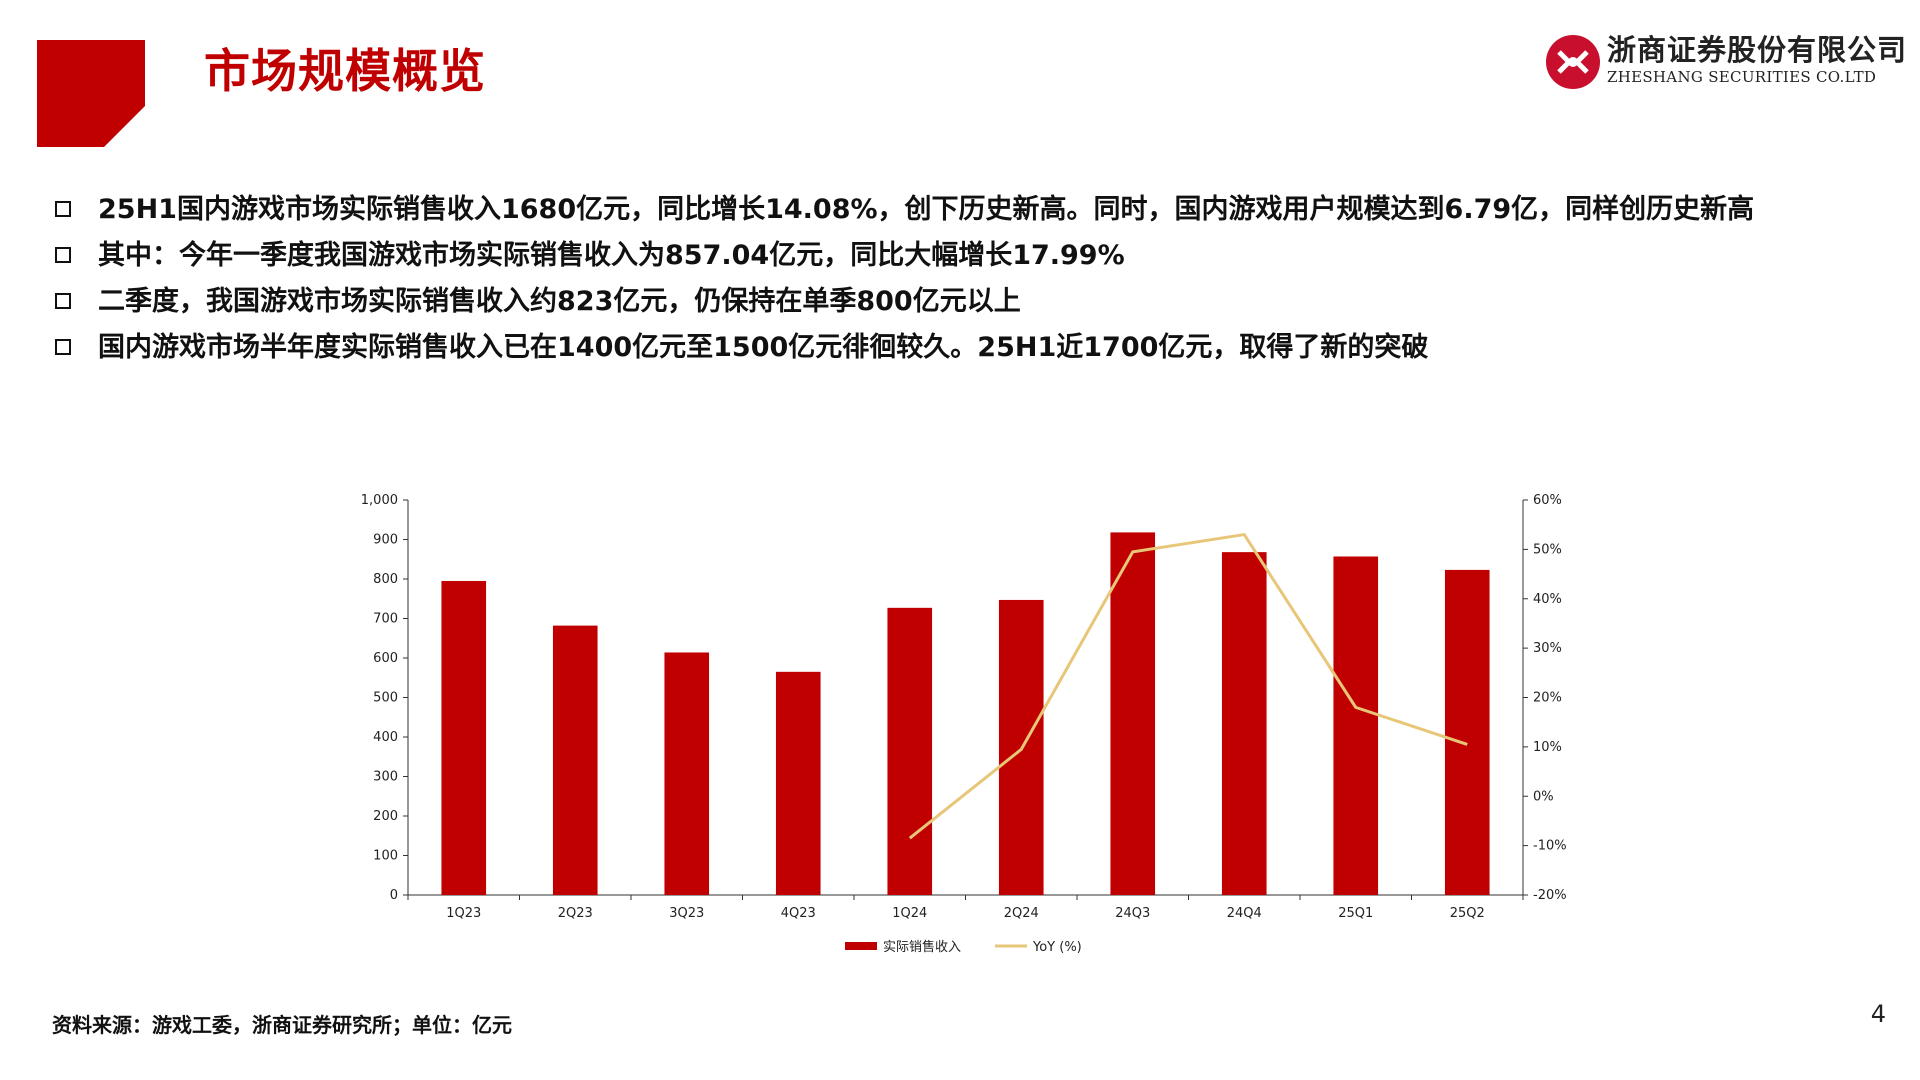 The width and height of the screenshot is (1920, 1080). Describe the element at coordinates (1547, 599) in the screenshot. I see `y-tick-label-right: 40%` at that location.